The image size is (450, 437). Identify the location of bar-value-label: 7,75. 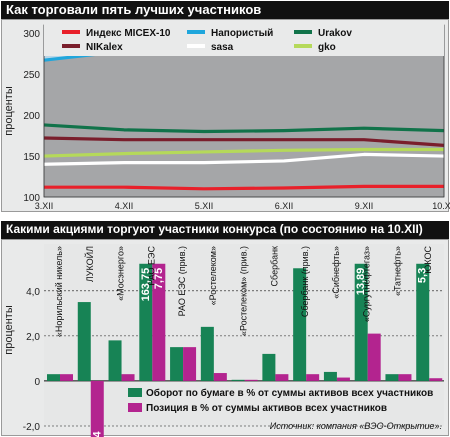
(159, 278).